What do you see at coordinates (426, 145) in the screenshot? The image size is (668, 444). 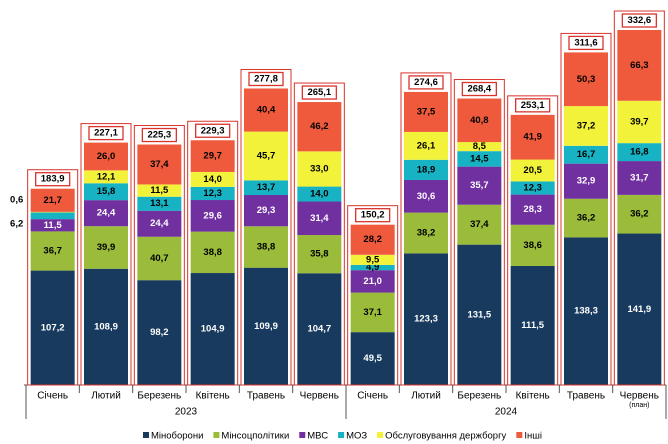 I see `value-label: 26,1` at bounding box center [426, 145].